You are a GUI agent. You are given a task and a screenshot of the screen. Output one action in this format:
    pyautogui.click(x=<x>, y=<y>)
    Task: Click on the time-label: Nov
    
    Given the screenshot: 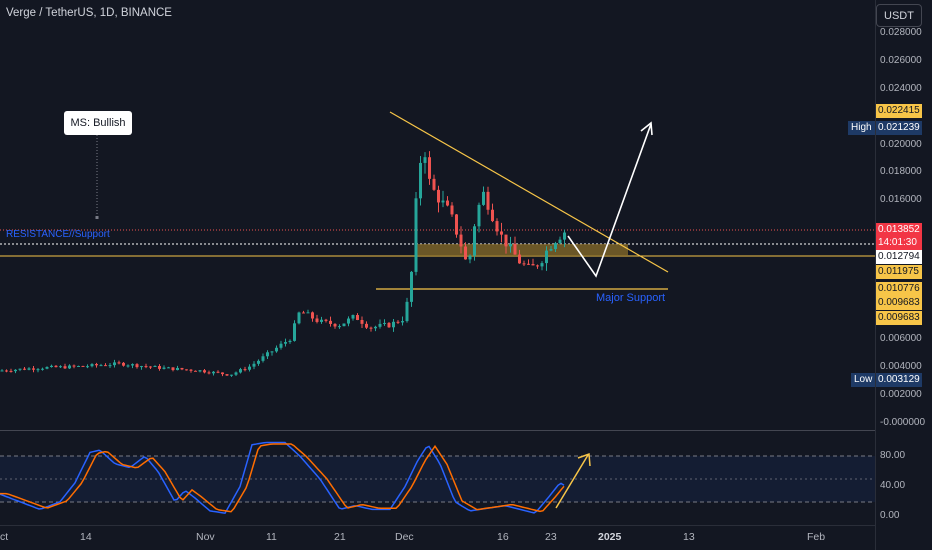 What is the action you would take?
    pyautogui.click(x=205, y=537)
    